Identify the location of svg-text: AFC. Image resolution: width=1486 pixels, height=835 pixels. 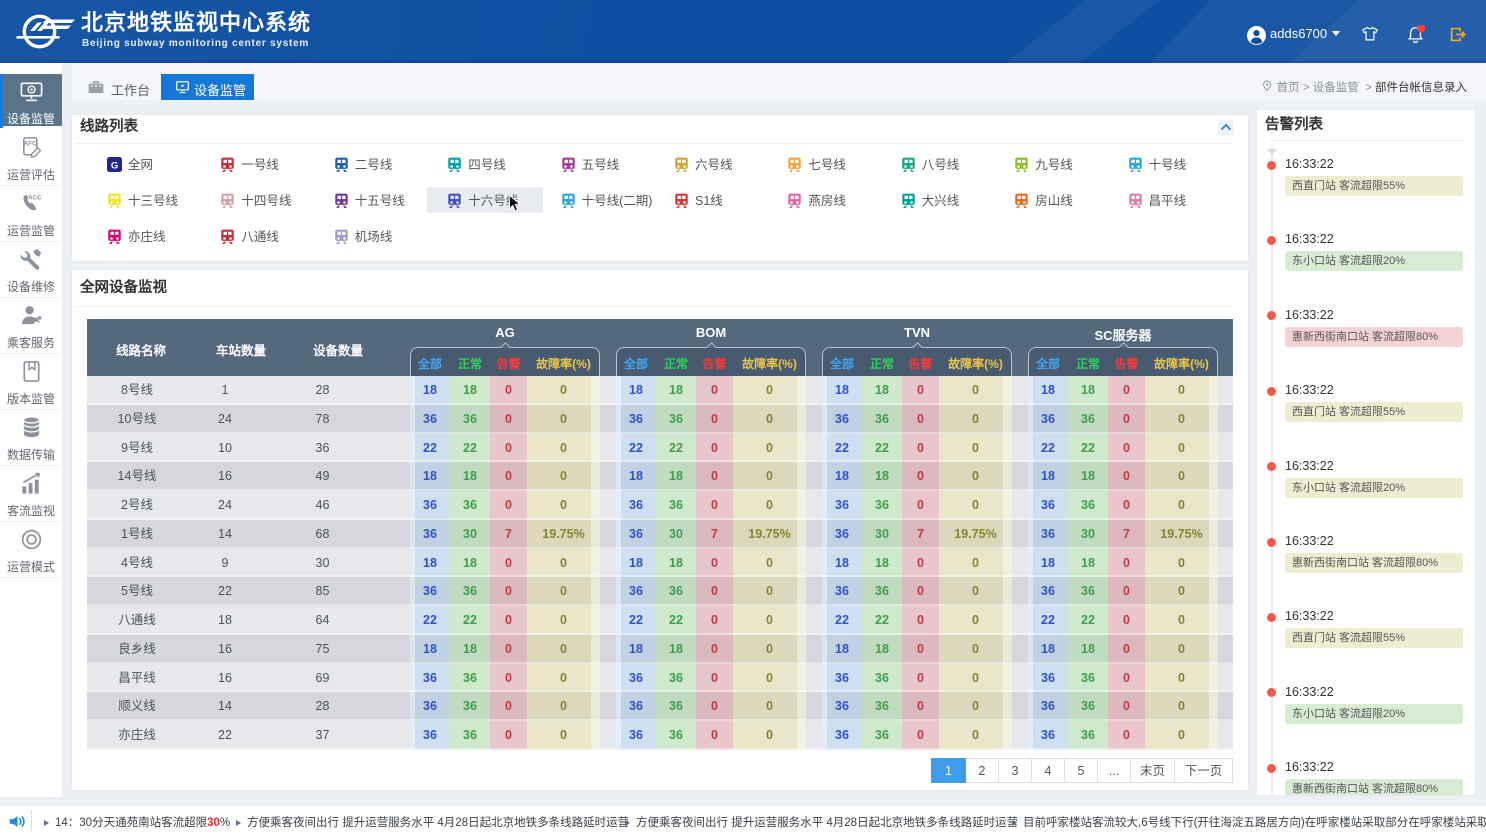
(29, 144).